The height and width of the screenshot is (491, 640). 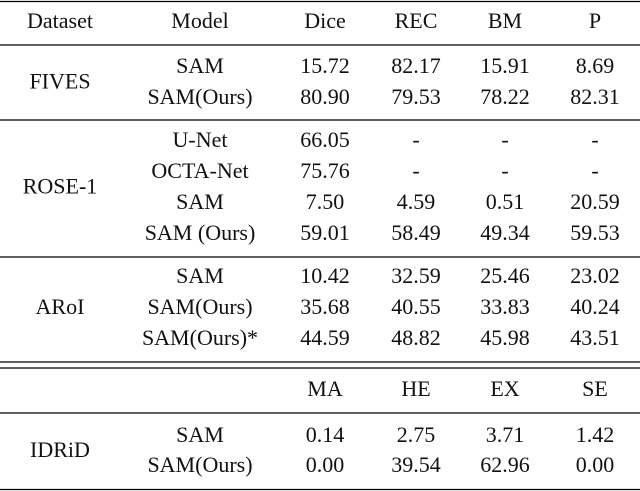 What do you see at coordinates (325, 201) in the screenshot?
I see `value-cell: 7.50` at bounding box center [325, 201].